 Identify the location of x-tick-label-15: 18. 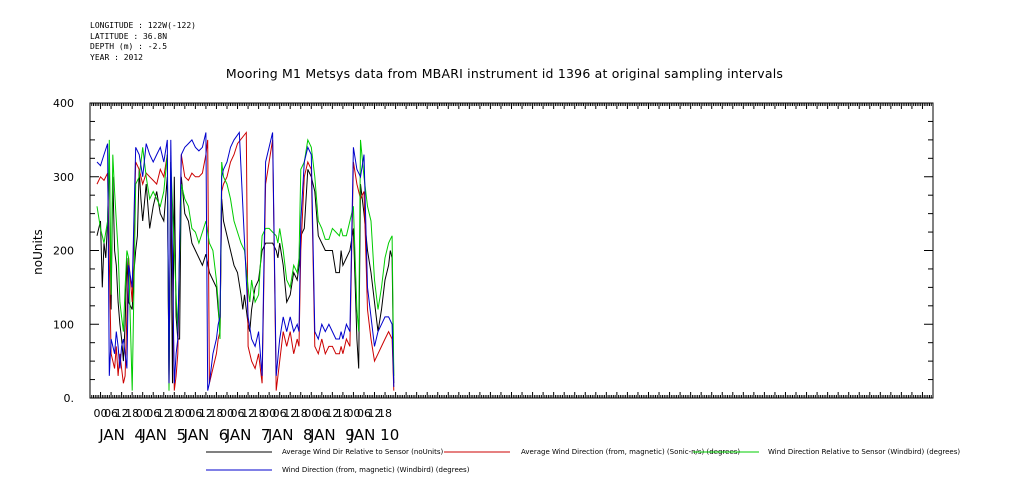
(259, 413).